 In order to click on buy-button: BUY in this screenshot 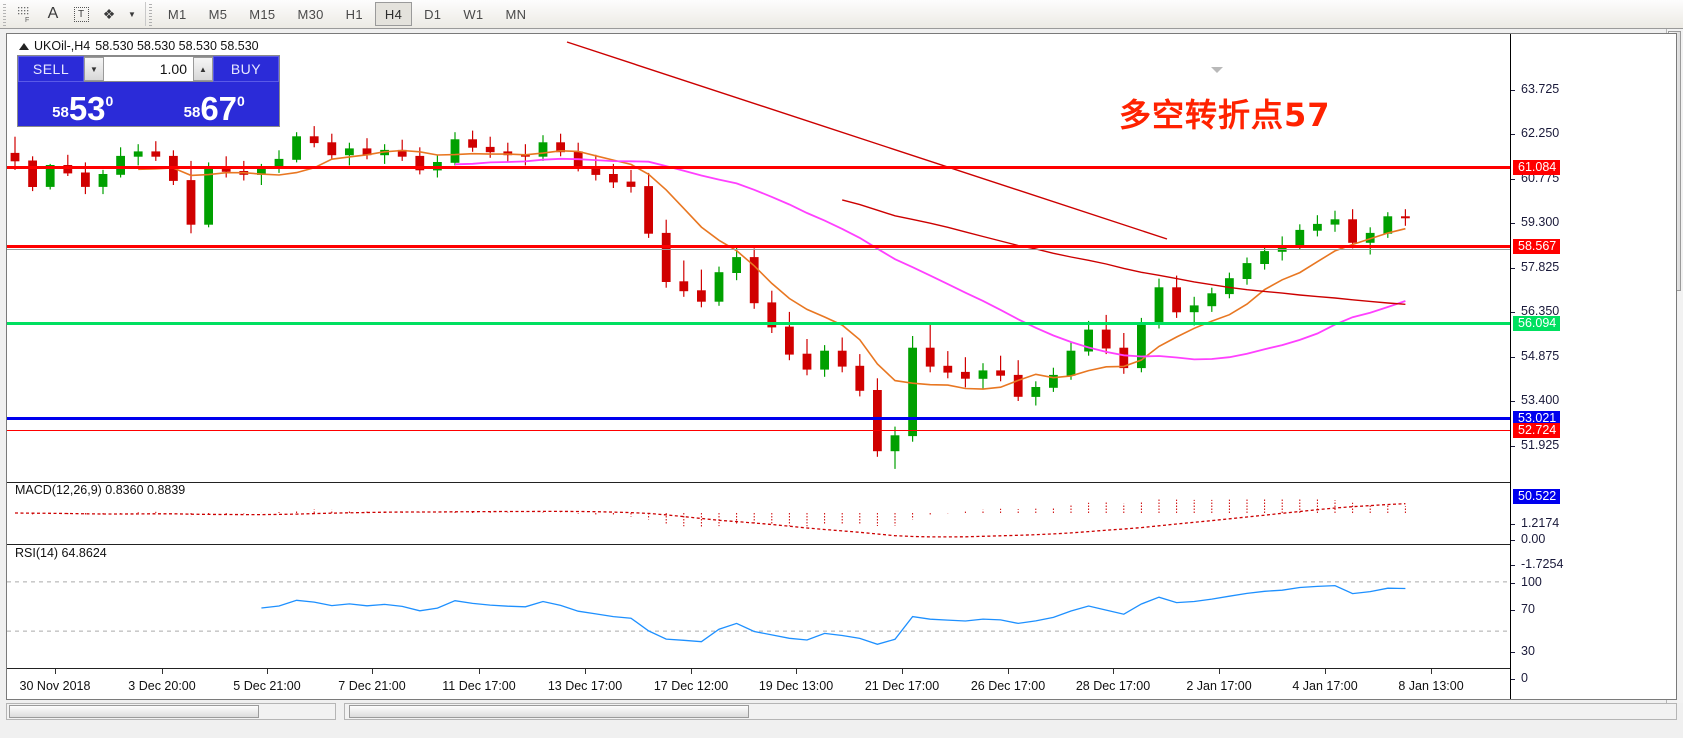, I will do `click(246, 69)`.